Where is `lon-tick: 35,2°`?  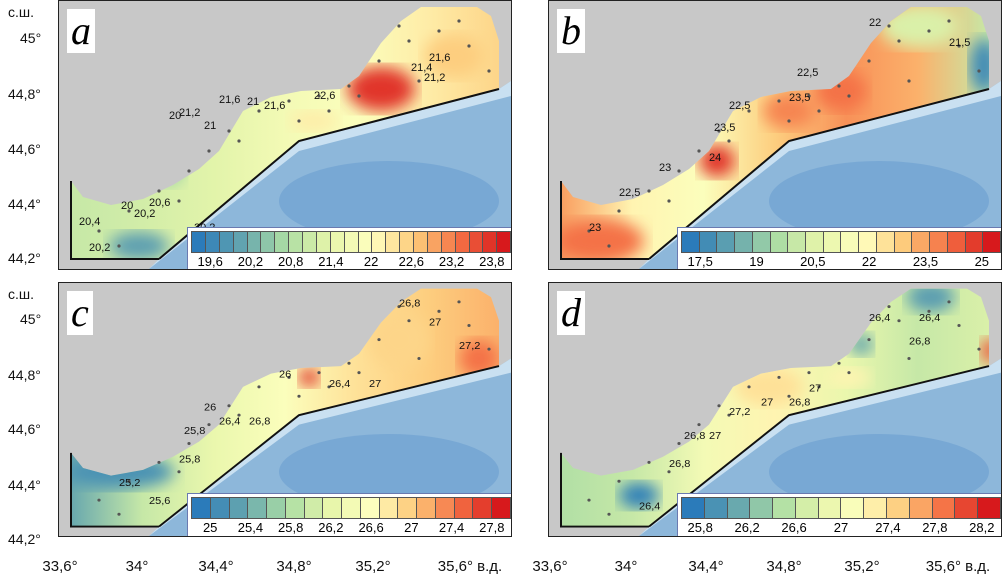
lon-tick: 35,2° is located at coordinates (373, 566).